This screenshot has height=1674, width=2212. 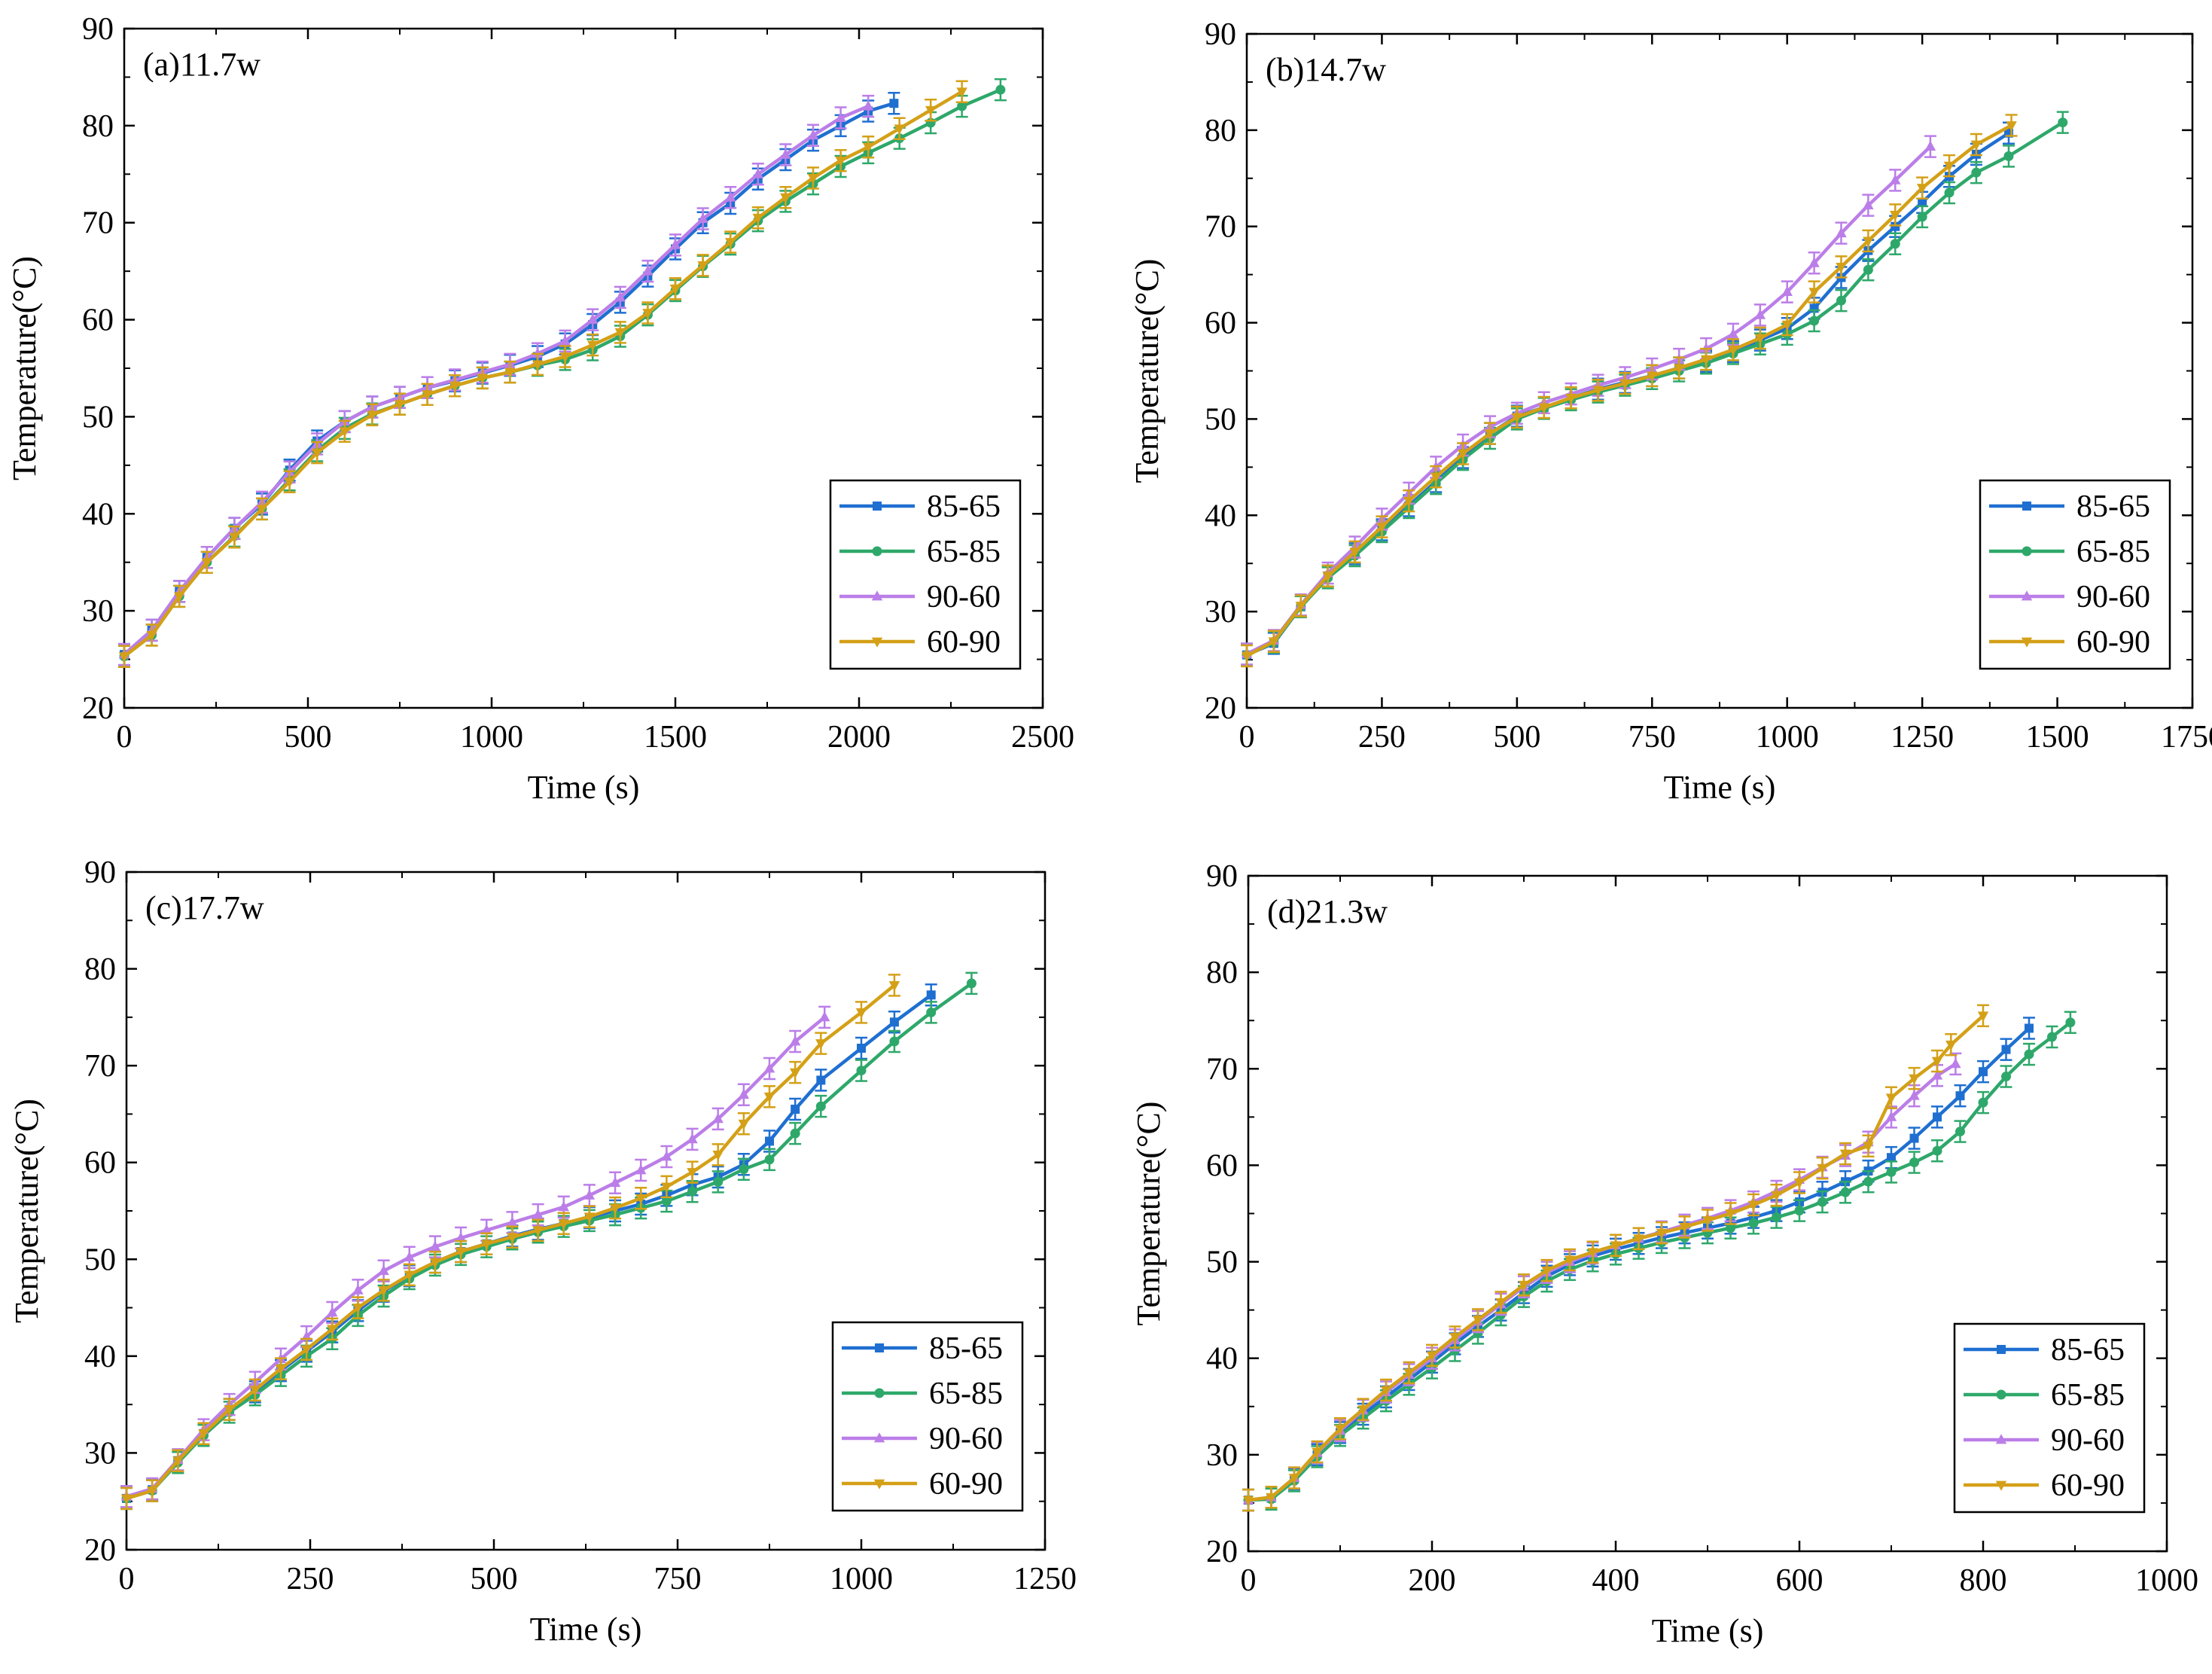 I want to click on x-axis-label: Time (s), so click(x=586, y=1629).